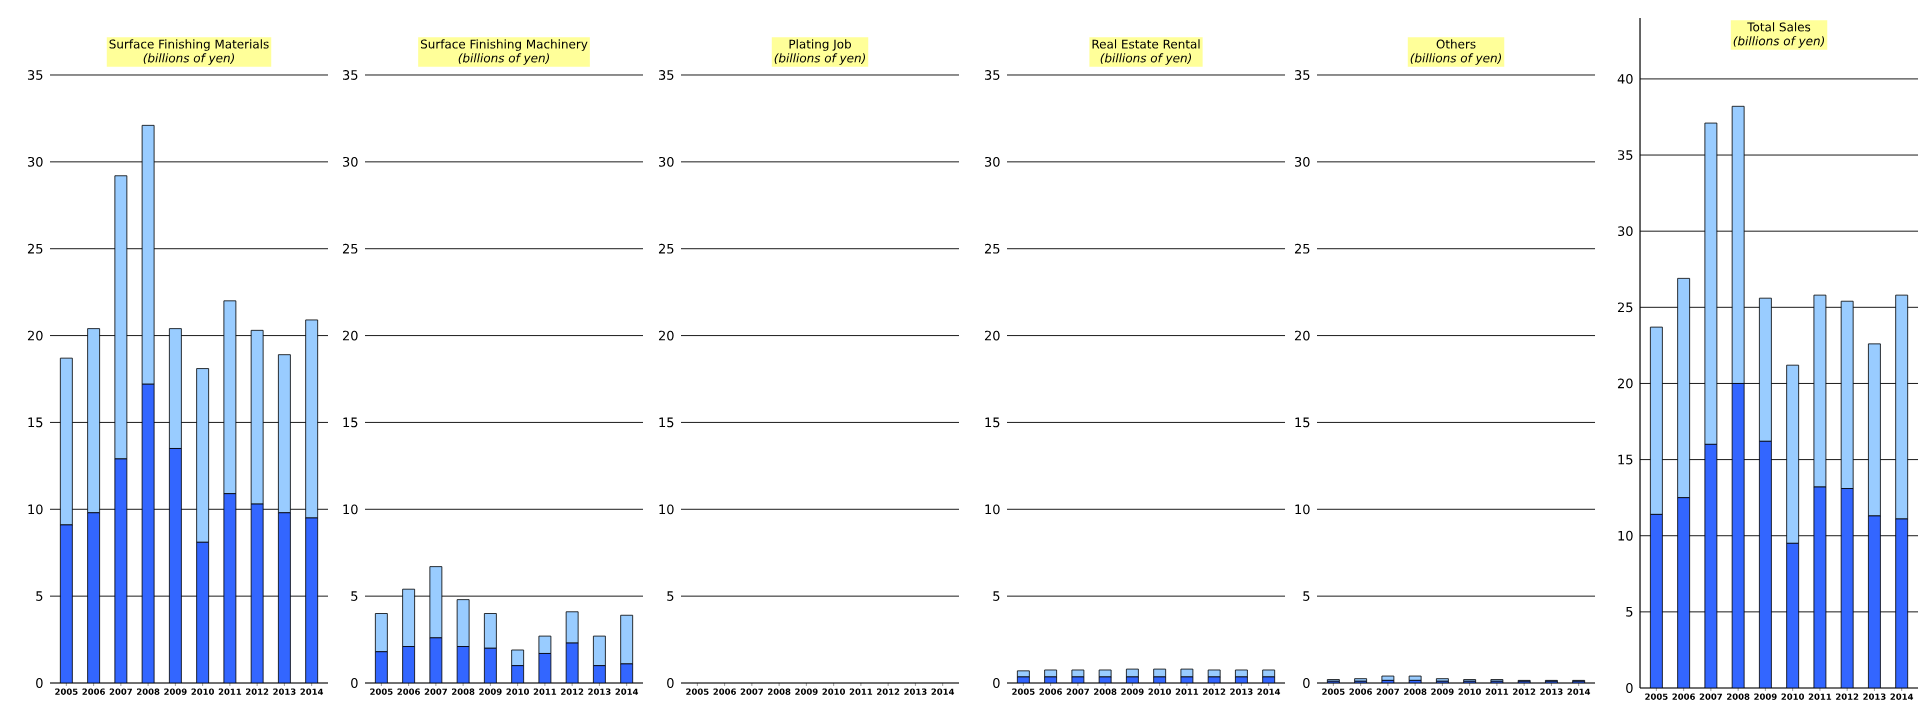 This screenshot has height=702, width=1925. What do you see at coordinates (504, 45) in the screenshot?
I see `chart-title: Surface Finishing Machinery` at bounding box center [504, 45].